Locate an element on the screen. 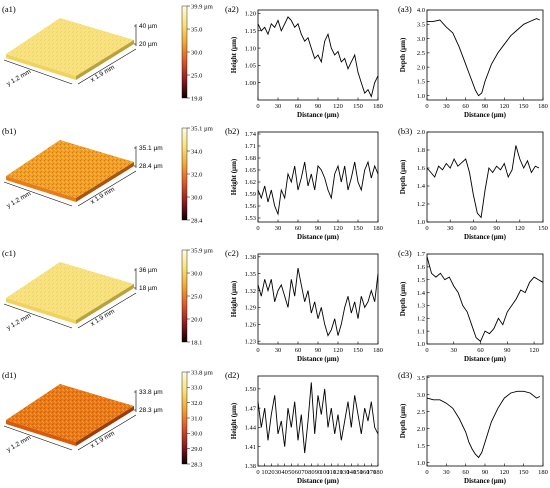 This screenshot has width=550, height=488. surface-0-colorbar-tick-label: 19.8 is located at coordinates (196, 98).